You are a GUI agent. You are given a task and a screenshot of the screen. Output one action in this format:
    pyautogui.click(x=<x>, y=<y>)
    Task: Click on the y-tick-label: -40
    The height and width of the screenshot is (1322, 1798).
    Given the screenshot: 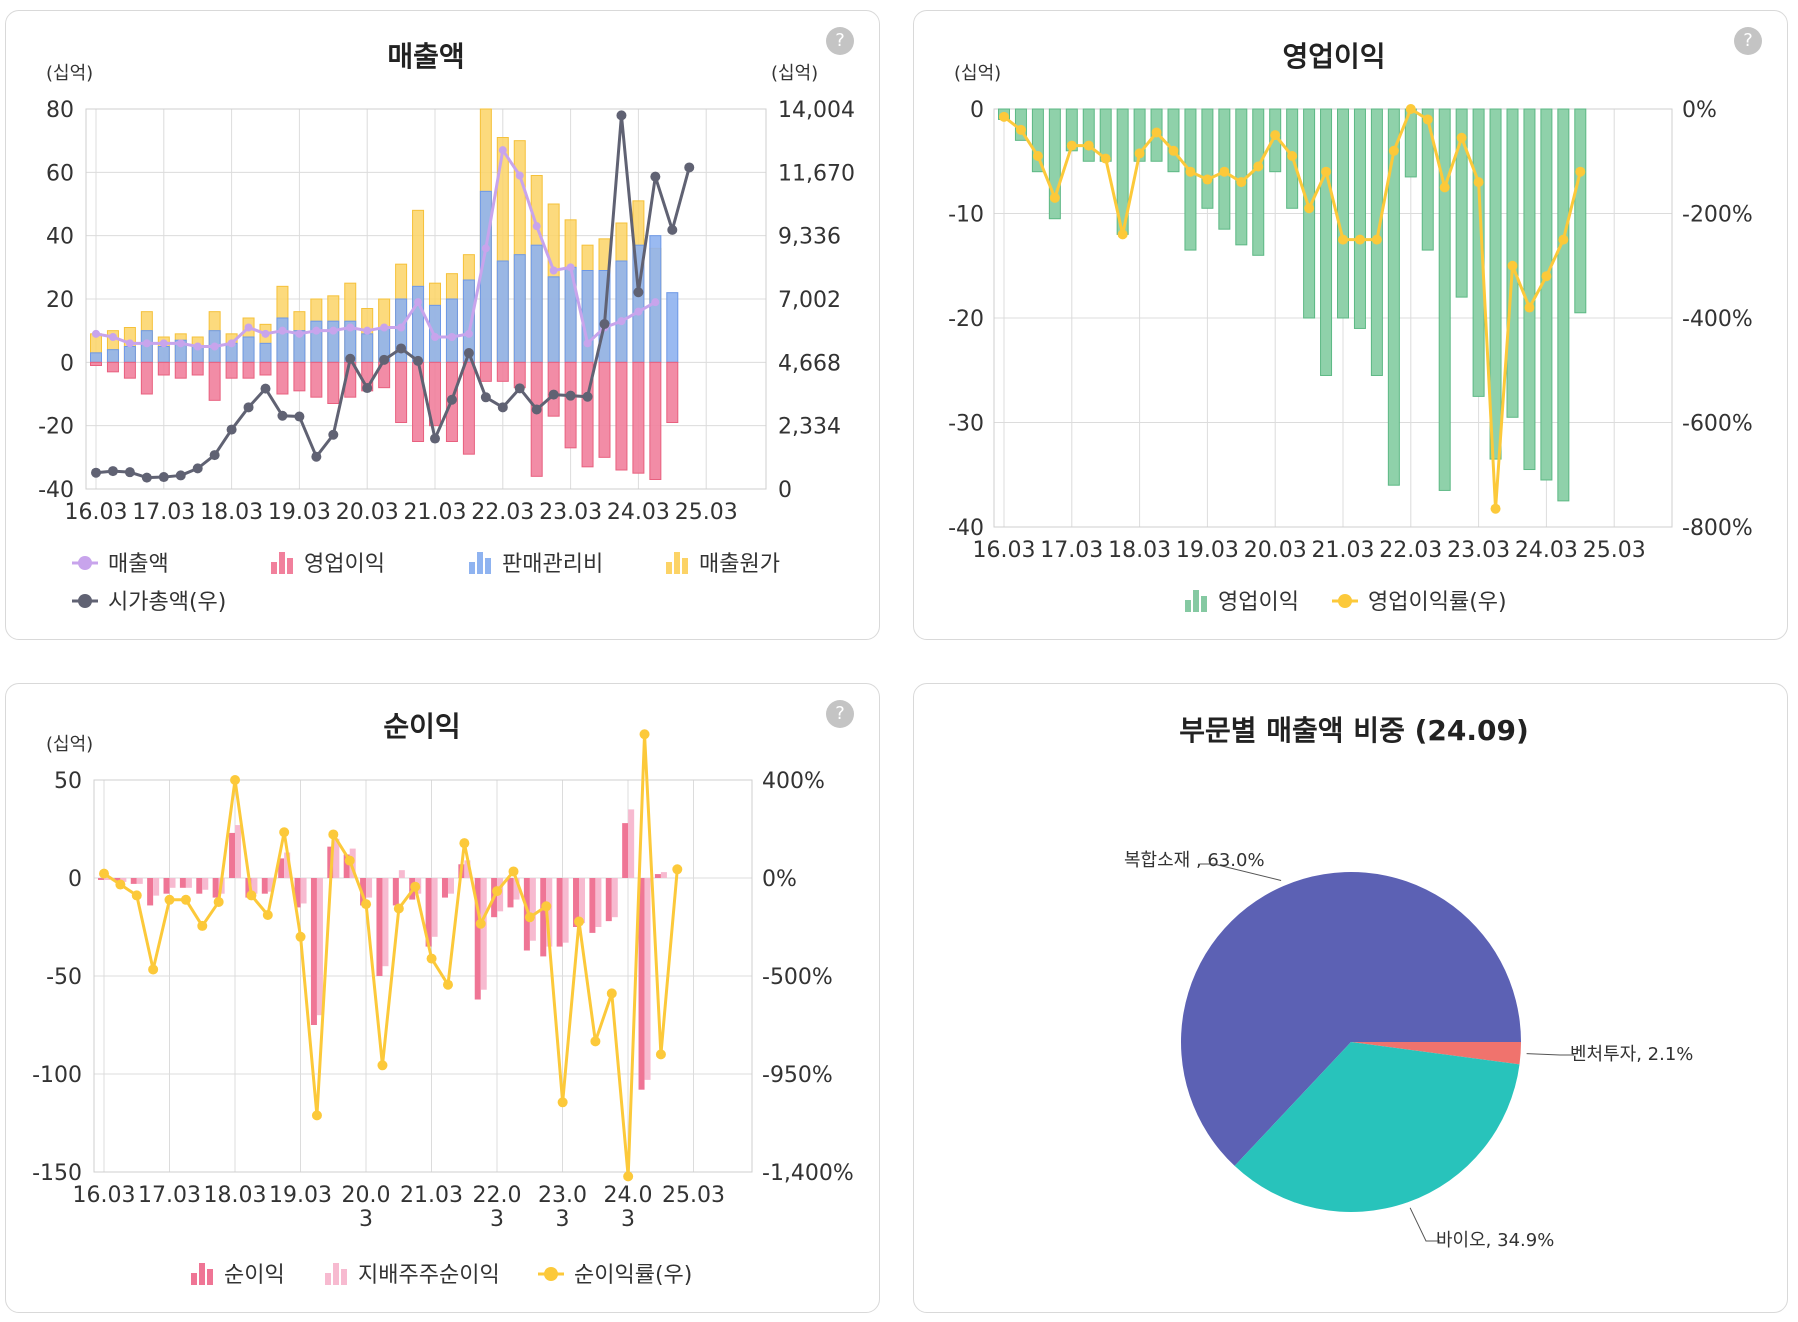 What is the action you would take?
    pyautogui.click(x=966, y=528)
    